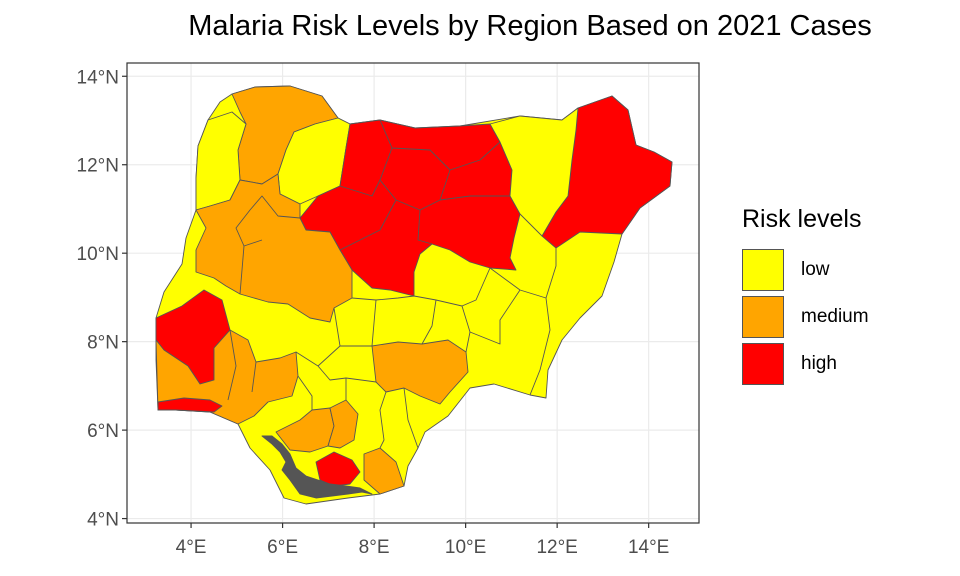  What do you see at coordinates (98, 77) in the screenshot?
I see `y-tick-label: 14°N` at bounding box center [98, 77].